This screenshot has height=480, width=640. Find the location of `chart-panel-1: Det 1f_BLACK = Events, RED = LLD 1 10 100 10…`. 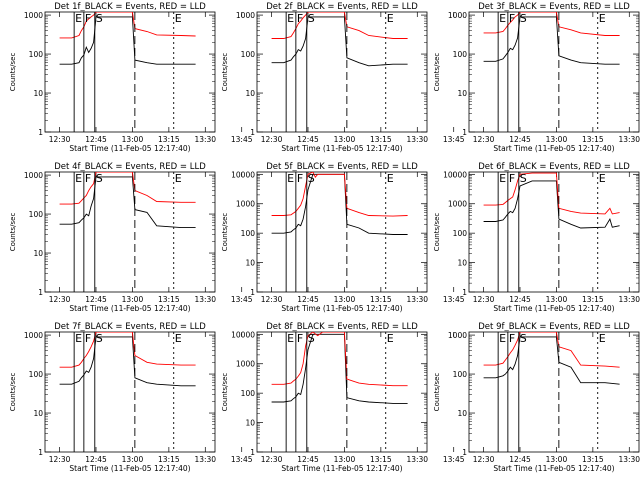

chart-panel-1: Det 1f_BLACK = Events, RED = LLD 1 10 100 10… is located at coordinates (131, 77).